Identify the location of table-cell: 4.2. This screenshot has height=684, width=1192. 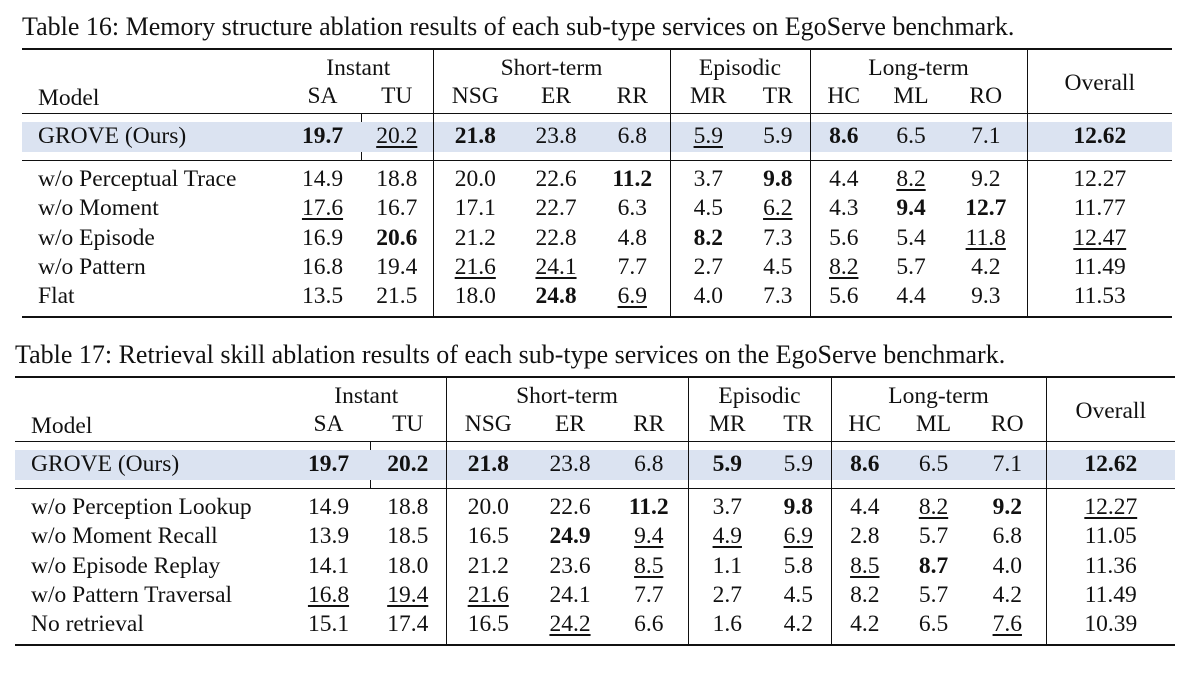
(798, 628).